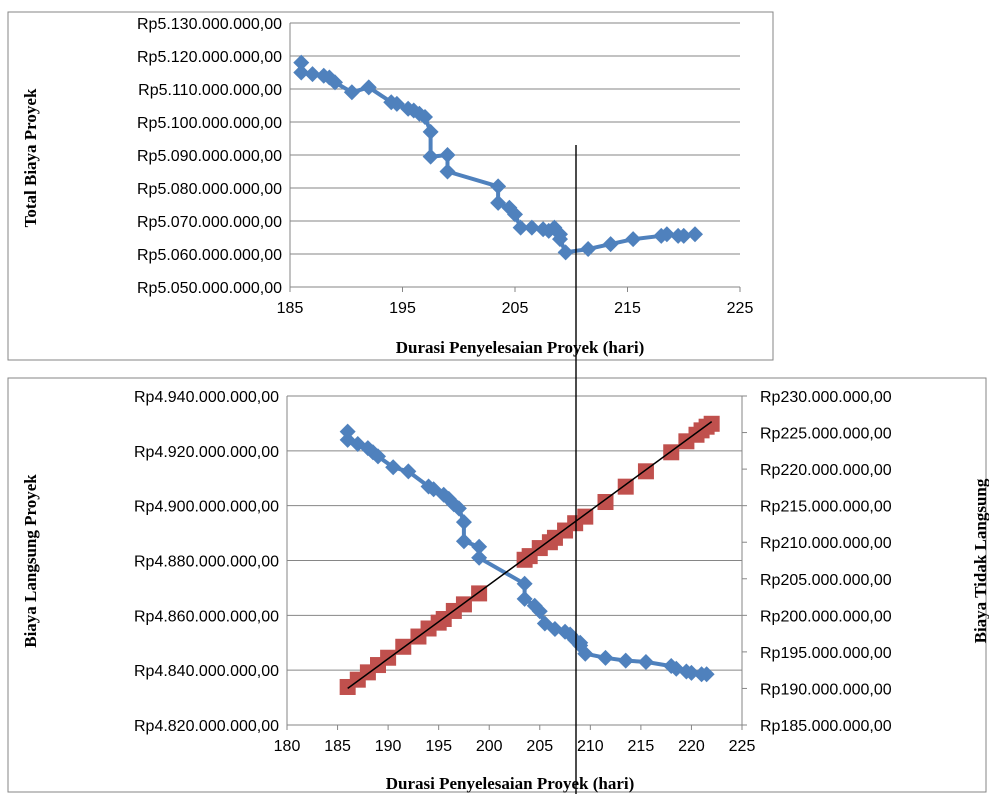 This screenshot has width=989, height=794. I want to click on y2-tick-label: Rp190.000.000,00, so click(826, 689).